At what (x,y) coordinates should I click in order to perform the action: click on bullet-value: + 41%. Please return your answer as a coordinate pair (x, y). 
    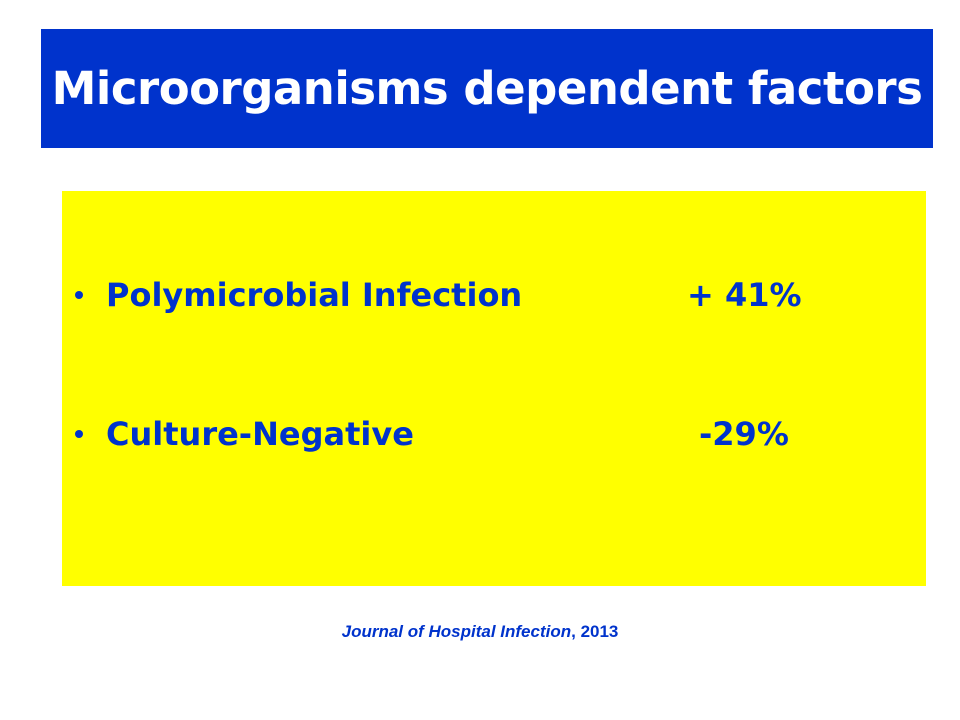
    Looking at the image, I should click on (744, 295).